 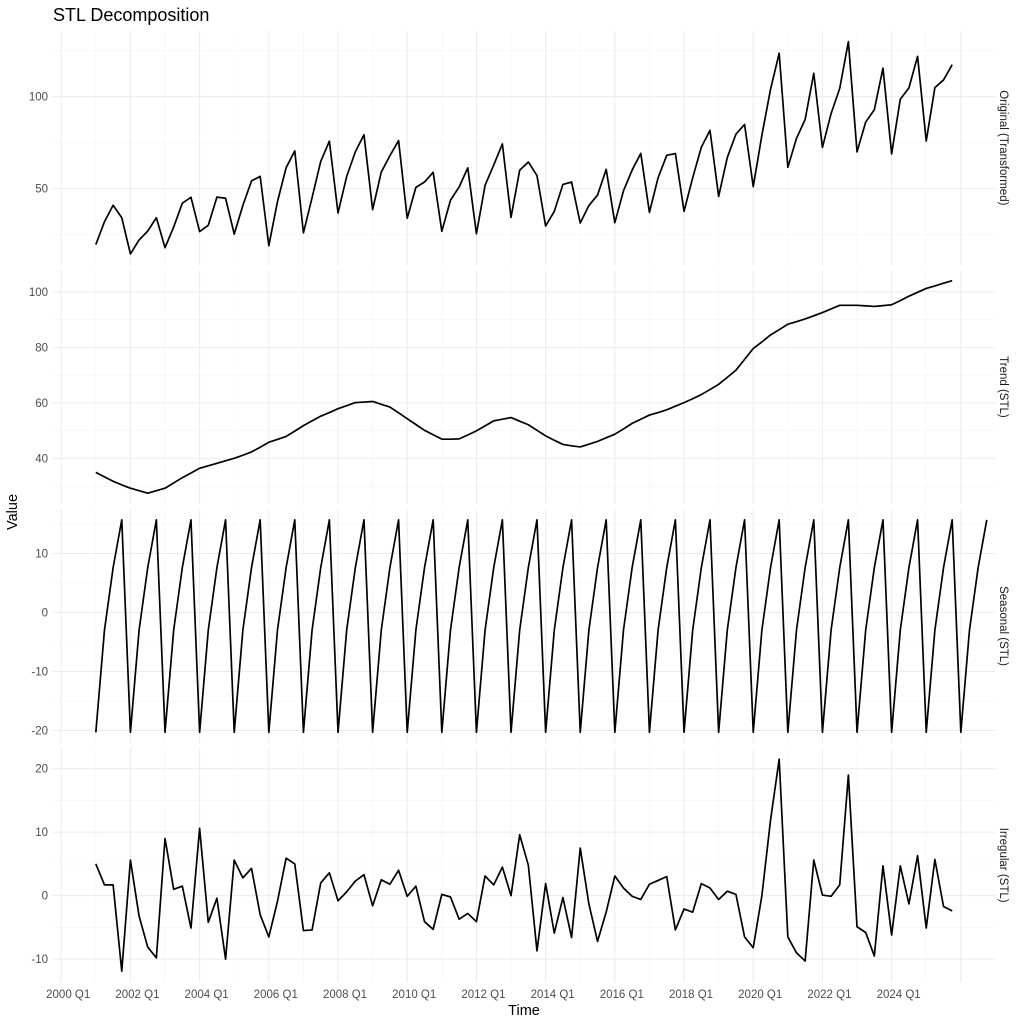 What do you see at coordinates (1003, 387) in the screenshot?
I see `strip-label-trend-stl: Trend (STL)` at bounding box center [1003, 387].